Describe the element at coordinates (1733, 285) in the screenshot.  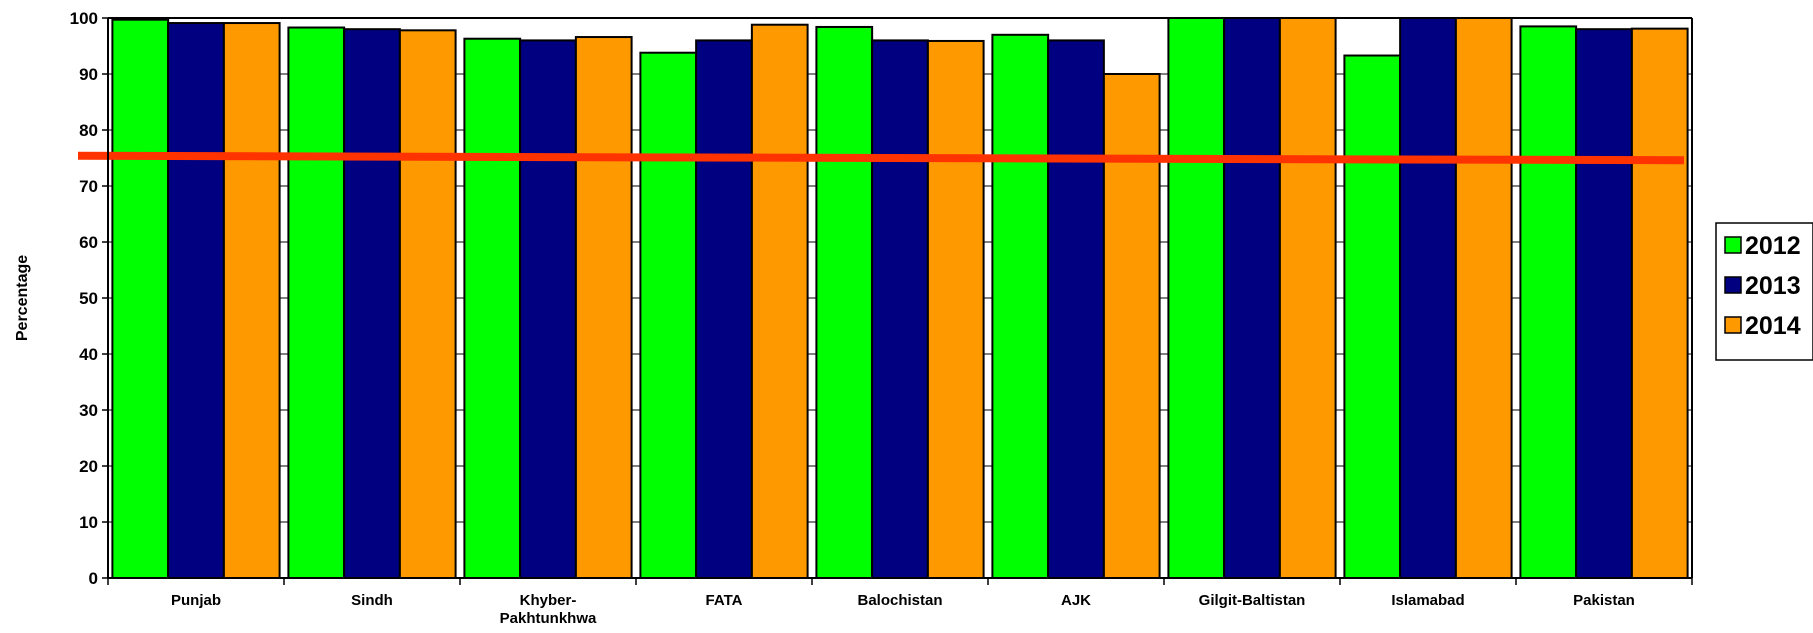
I see `legend-swatch-2013` at that location.